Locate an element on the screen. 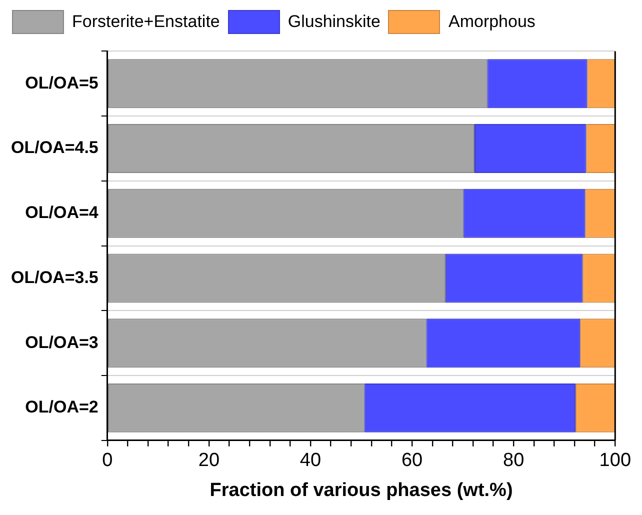 The image size is (642, 515). y-tick-label: OL/OA=3 is located at coordinates (61, 342).